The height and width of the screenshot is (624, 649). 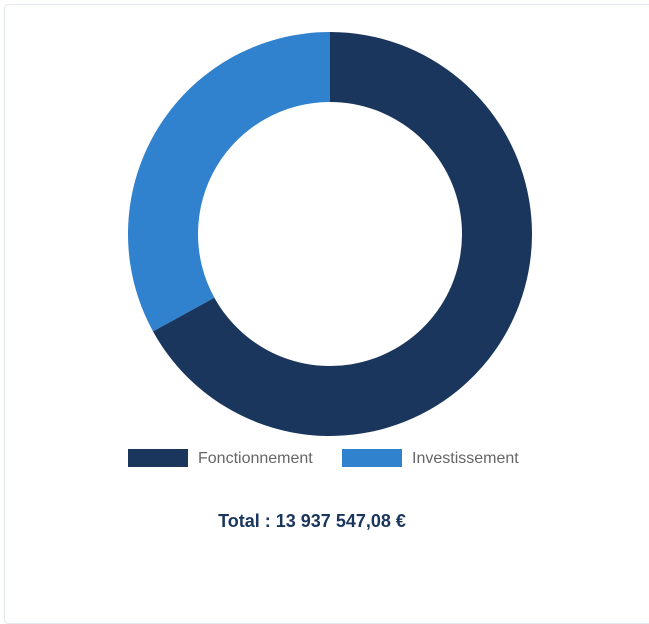 What do you see at coordinates (465, 458) in the screenshot?
I see `legend-label: Investissement` at bounding box center [465, 458].